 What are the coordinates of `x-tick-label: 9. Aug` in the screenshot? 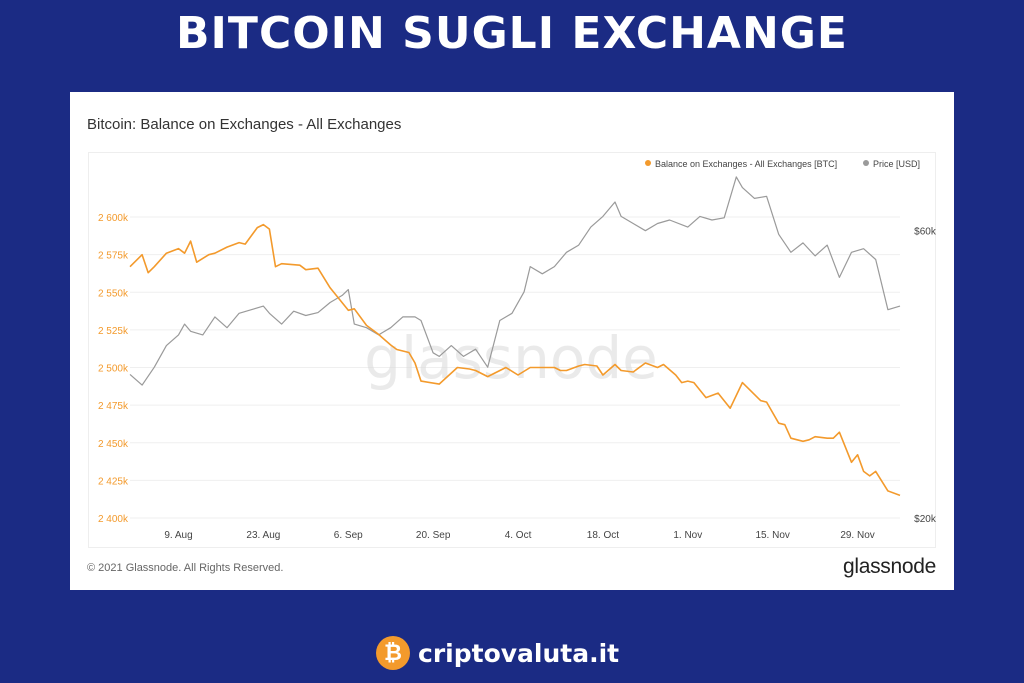 It's located at (178, 535).